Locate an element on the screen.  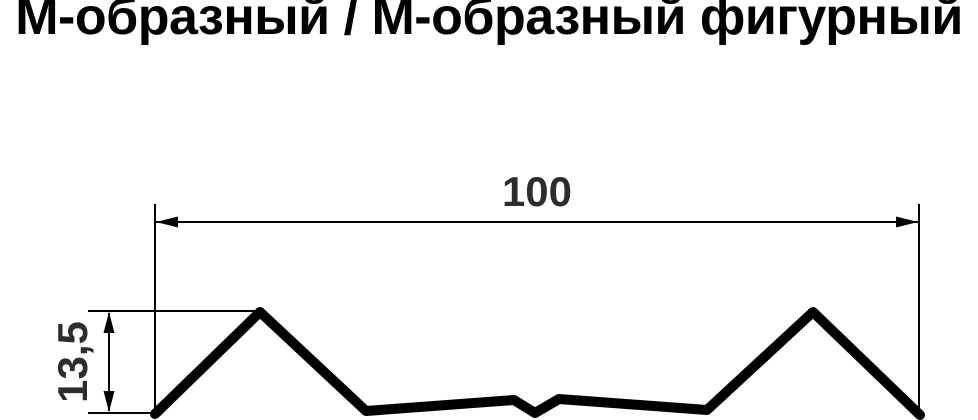
height-dimension-label: 13,5 is located at coordinates (72, 362).